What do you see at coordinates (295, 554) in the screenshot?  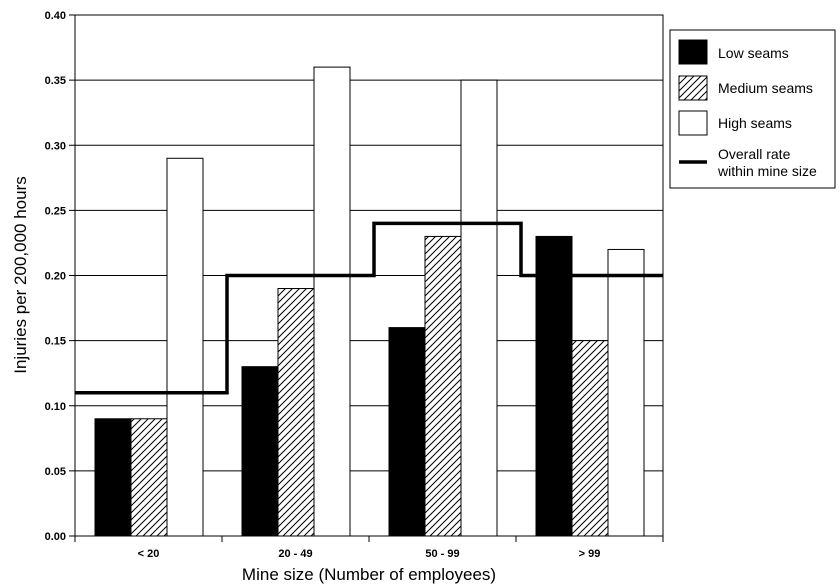 I see `x-tick-label: 20 - 49` at bounding box center [295, 554].